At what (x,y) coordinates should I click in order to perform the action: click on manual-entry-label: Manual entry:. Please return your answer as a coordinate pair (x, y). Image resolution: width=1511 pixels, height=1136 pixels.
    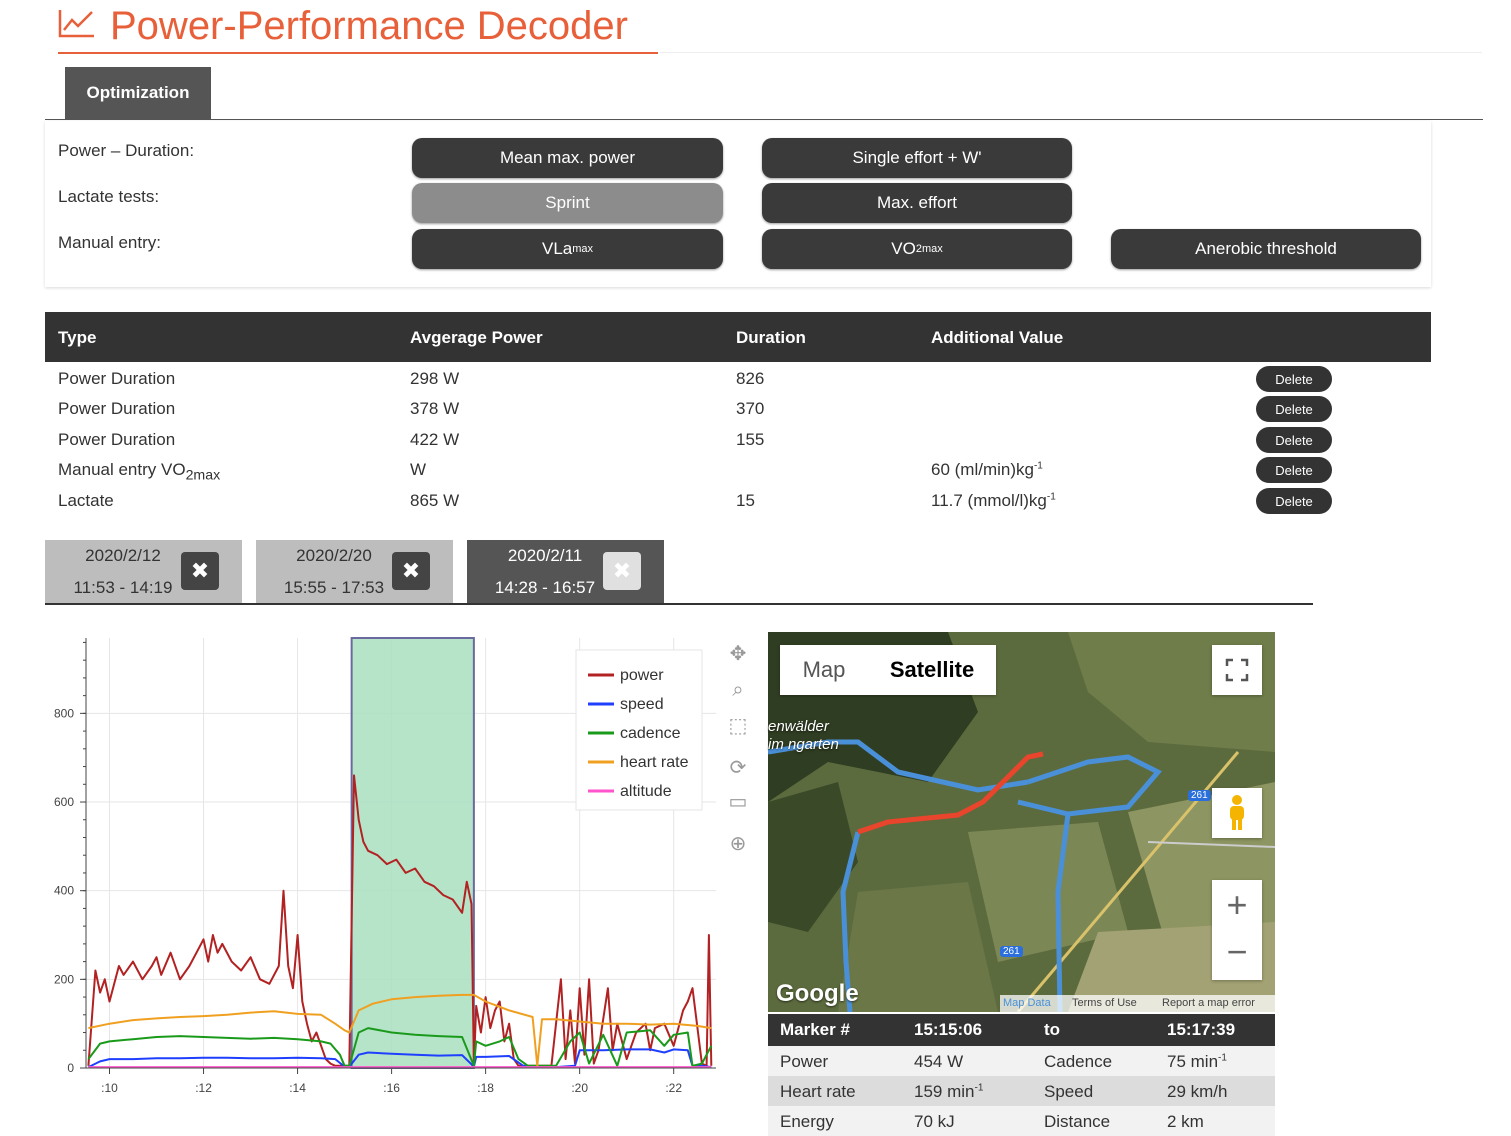
    Looking at the image, I should click on (109, 242).